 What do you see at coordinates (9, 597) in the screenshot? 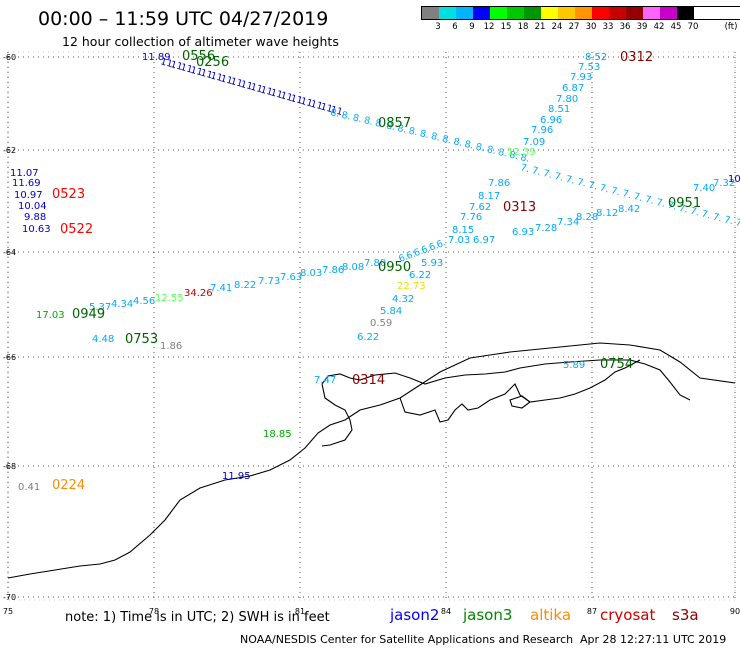
I see `latitude-label: -70` at bounding box center [9, 597].